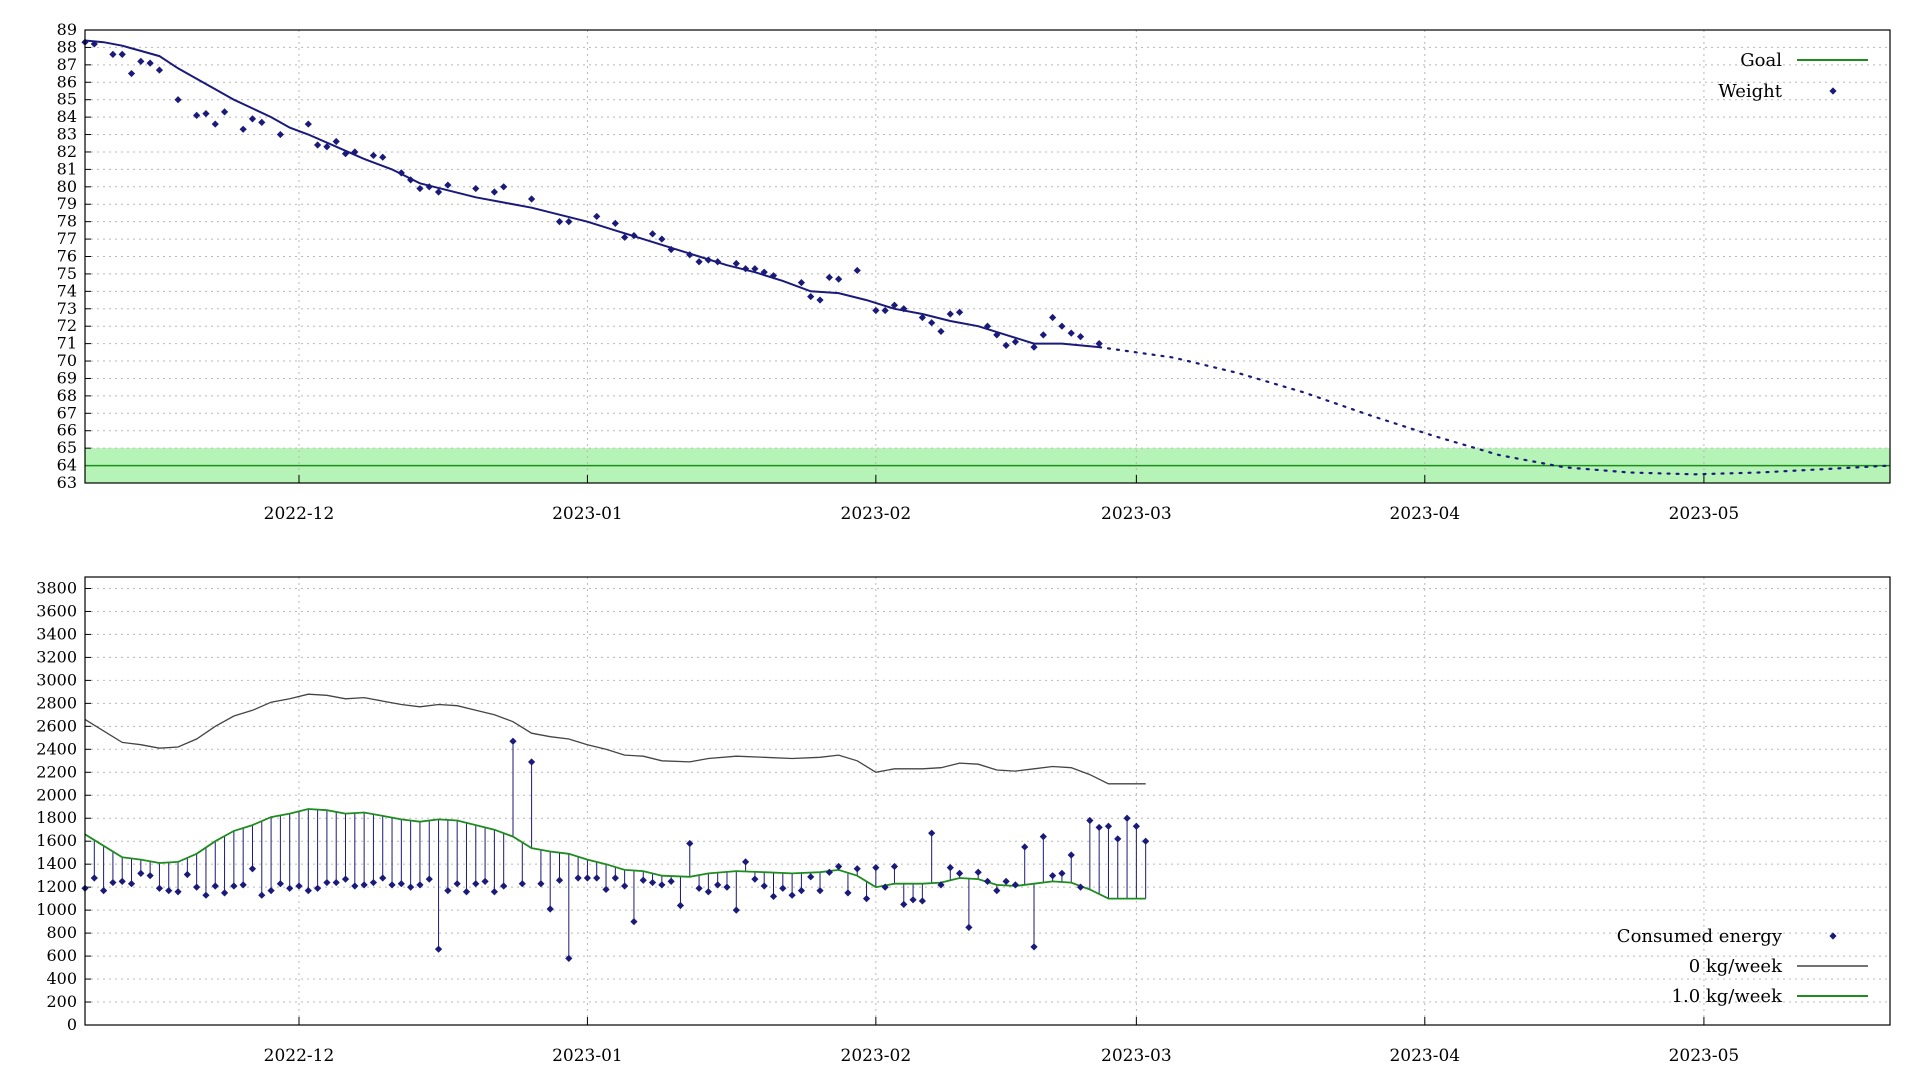 This screenshot has height=1080, width=1920. Describe the element at coordinates (299, 514) in the screenshot. I see `weight-x-tick-label: 2022-12` at that location.